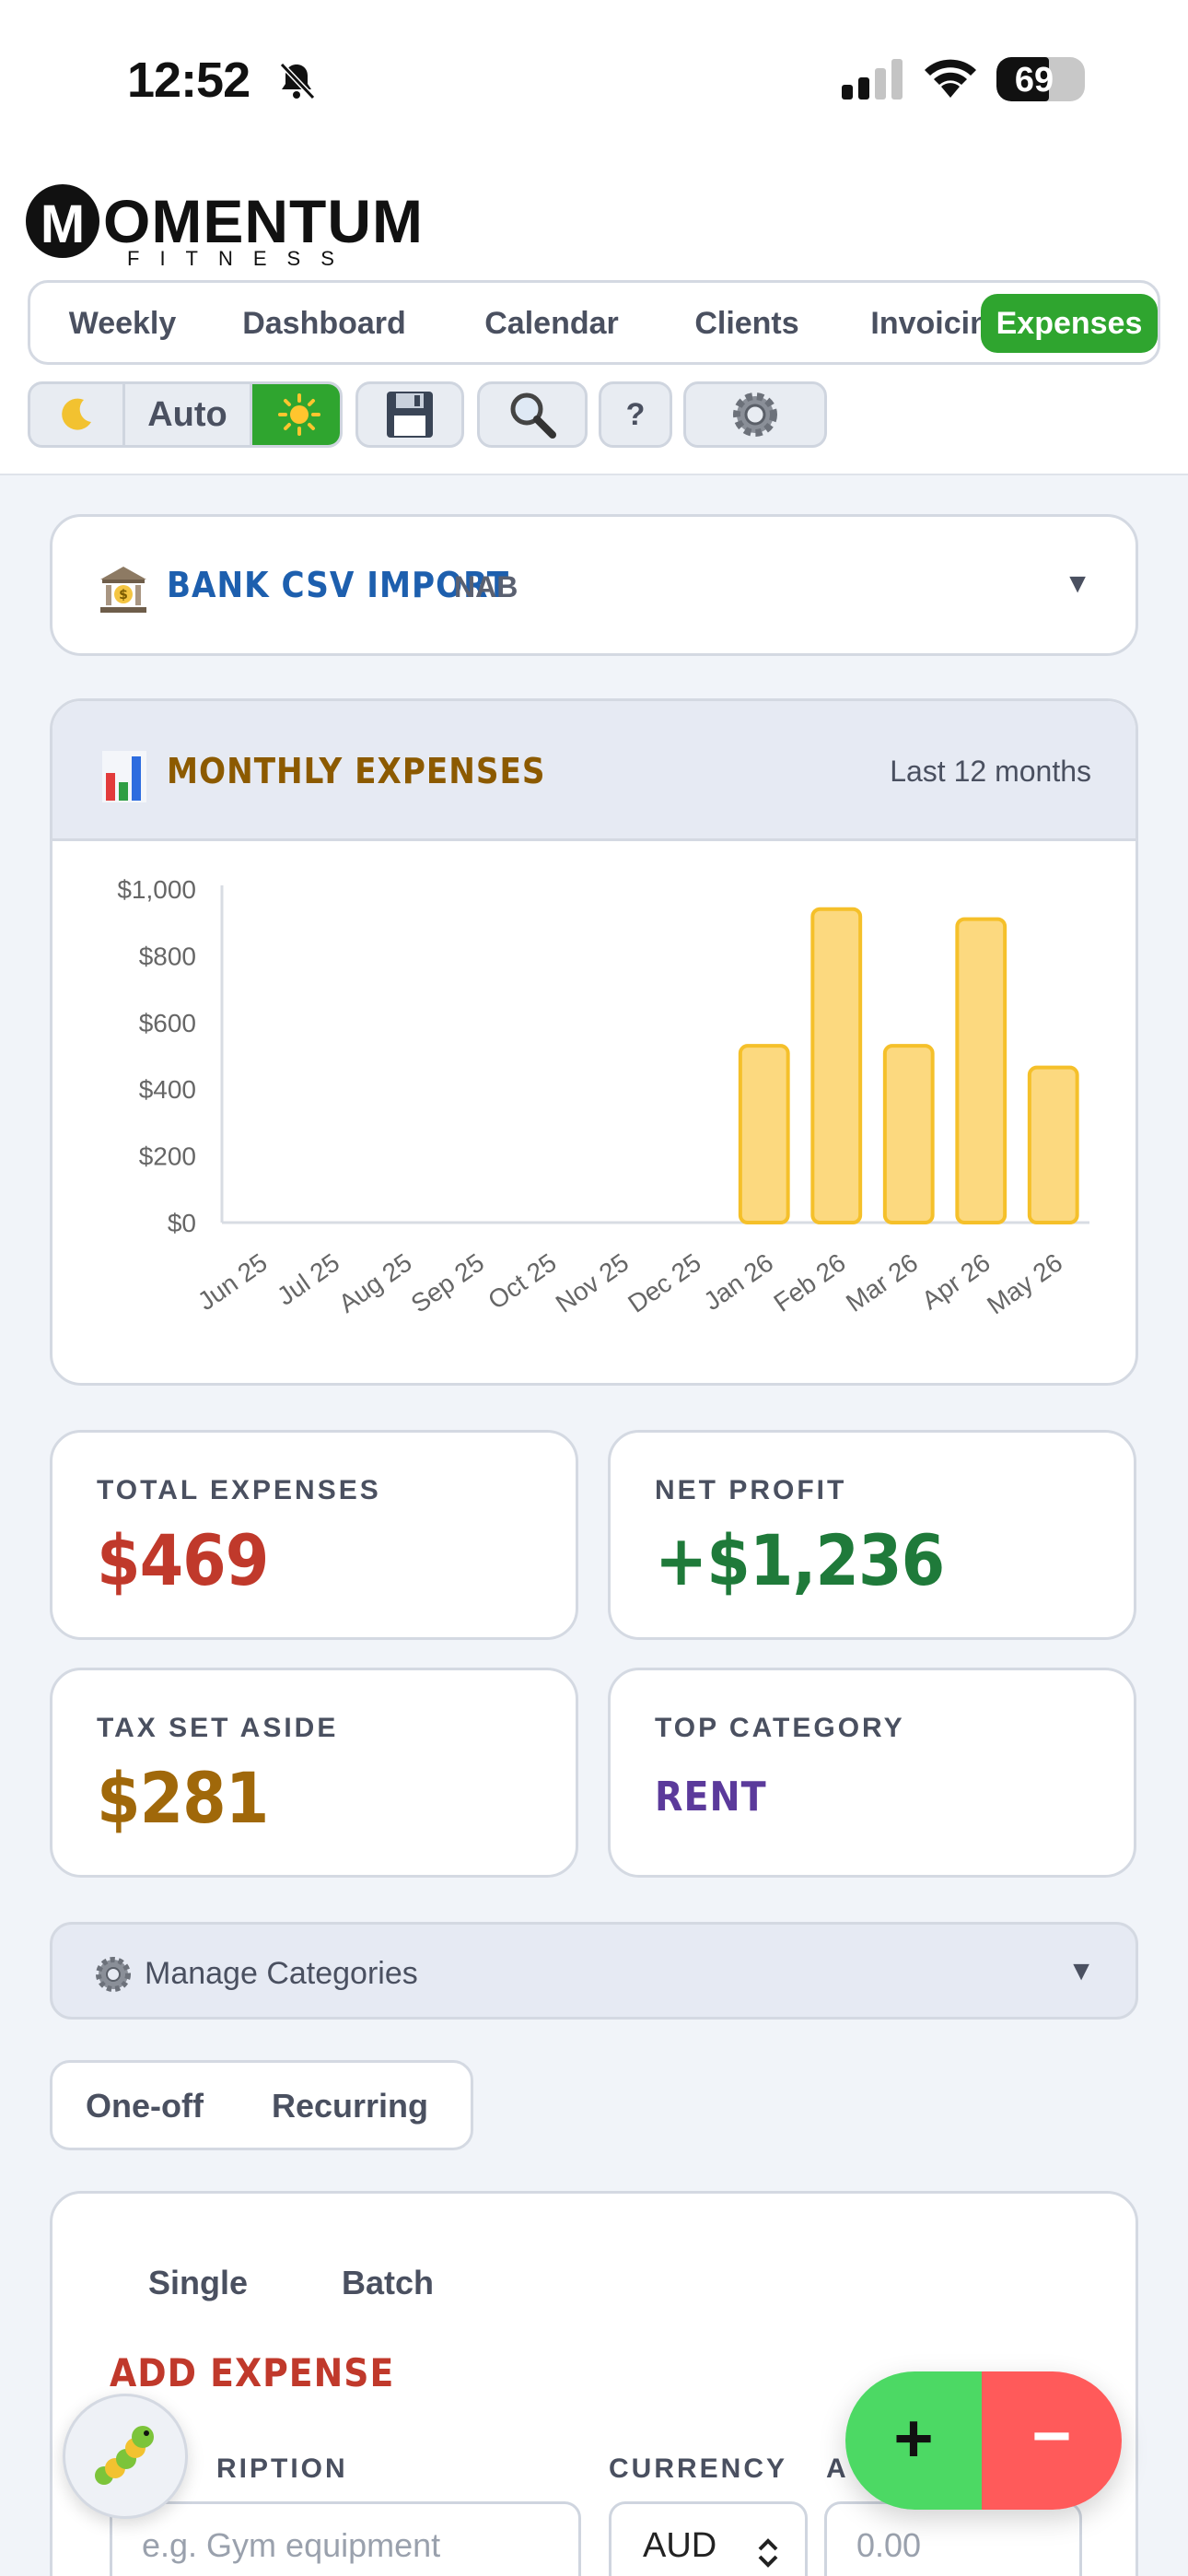 This screenshot has width=1188, height=2576. What do you see at coordinates (167, 1089) in the screenshot?
I see `y-tick-label: $400` at bounding box center [167, 1089].